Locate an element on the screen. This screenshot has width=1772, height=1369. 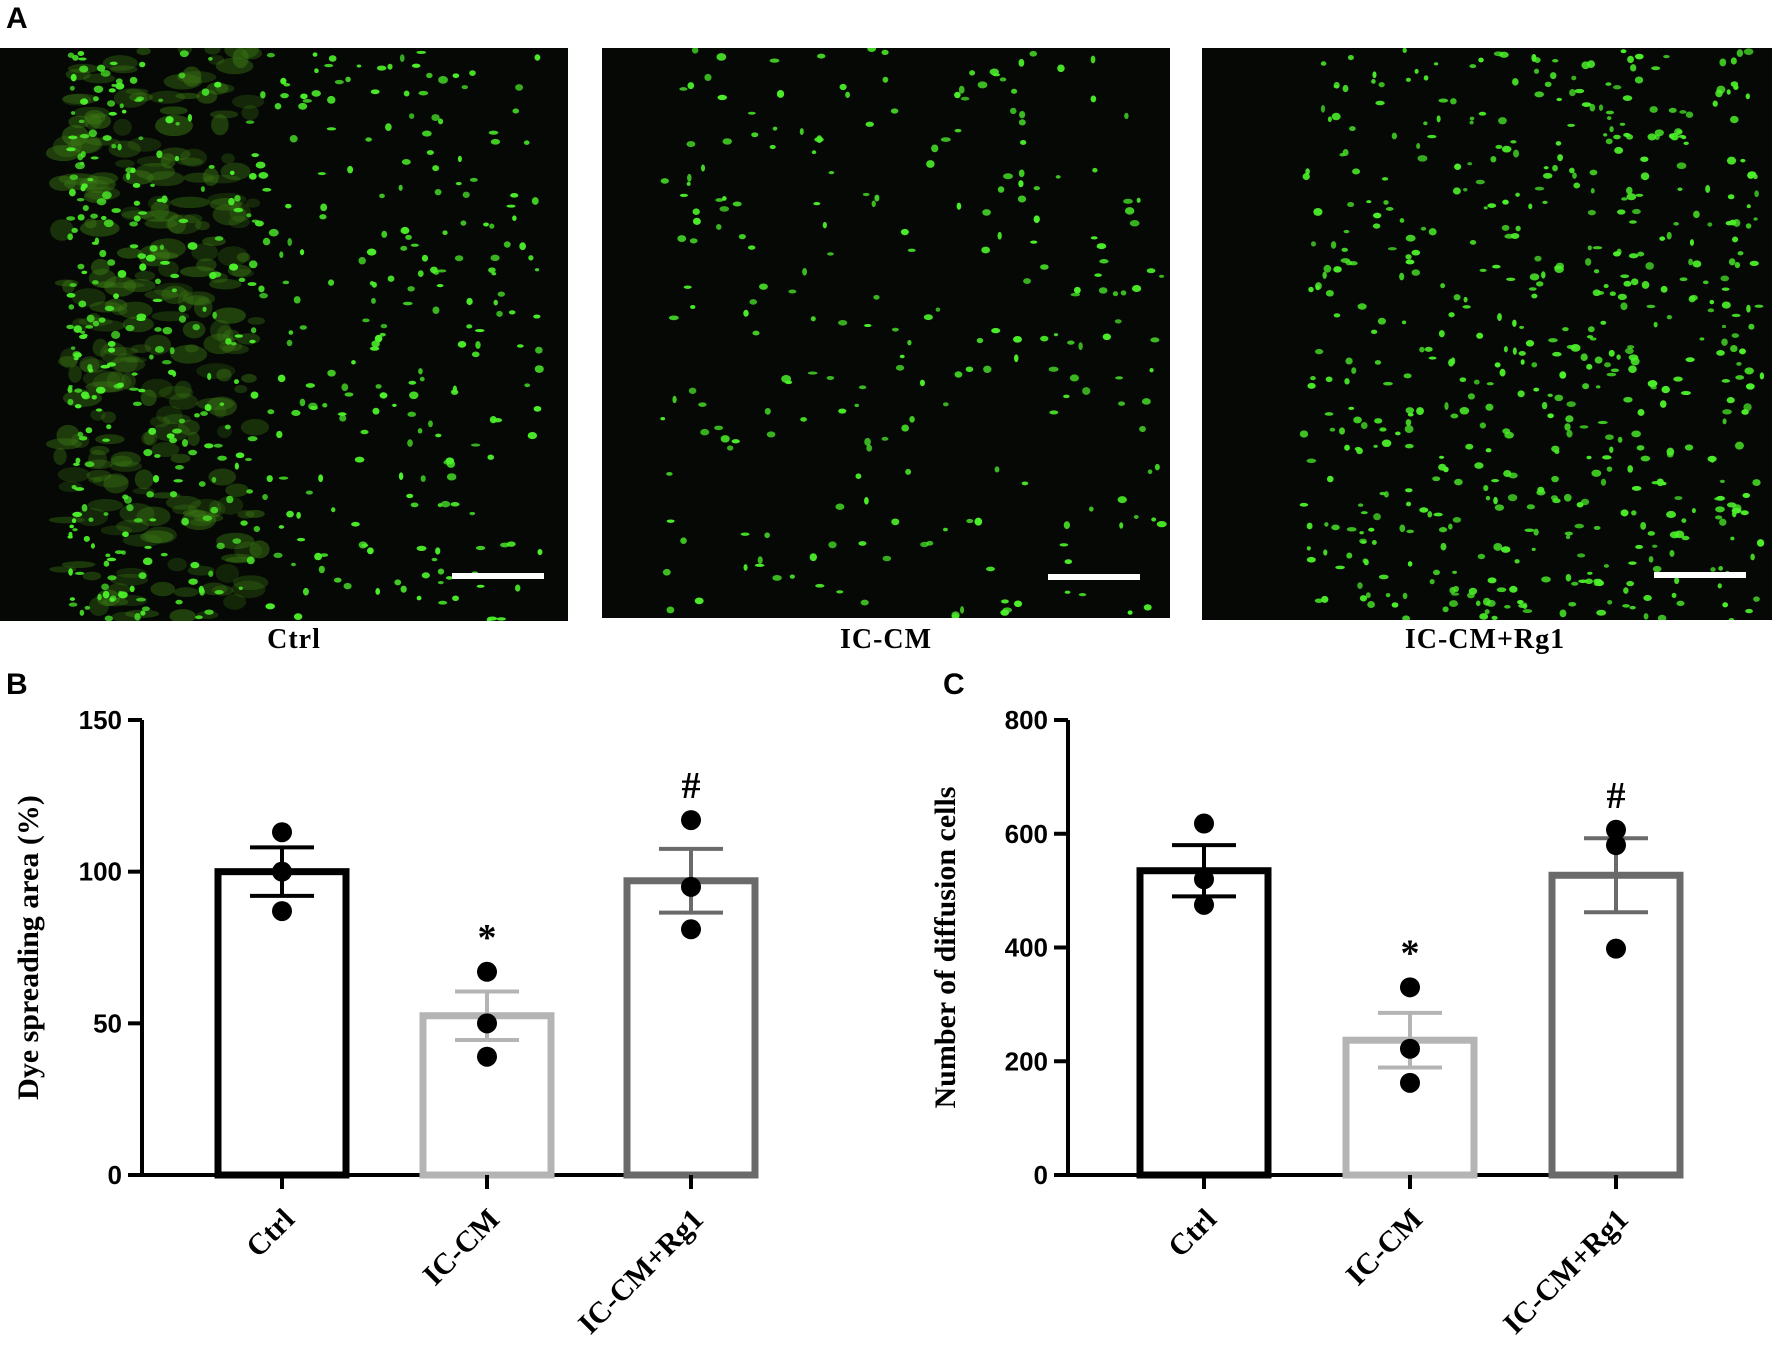
significance-marker: * is located at coordinates (1410, 953).